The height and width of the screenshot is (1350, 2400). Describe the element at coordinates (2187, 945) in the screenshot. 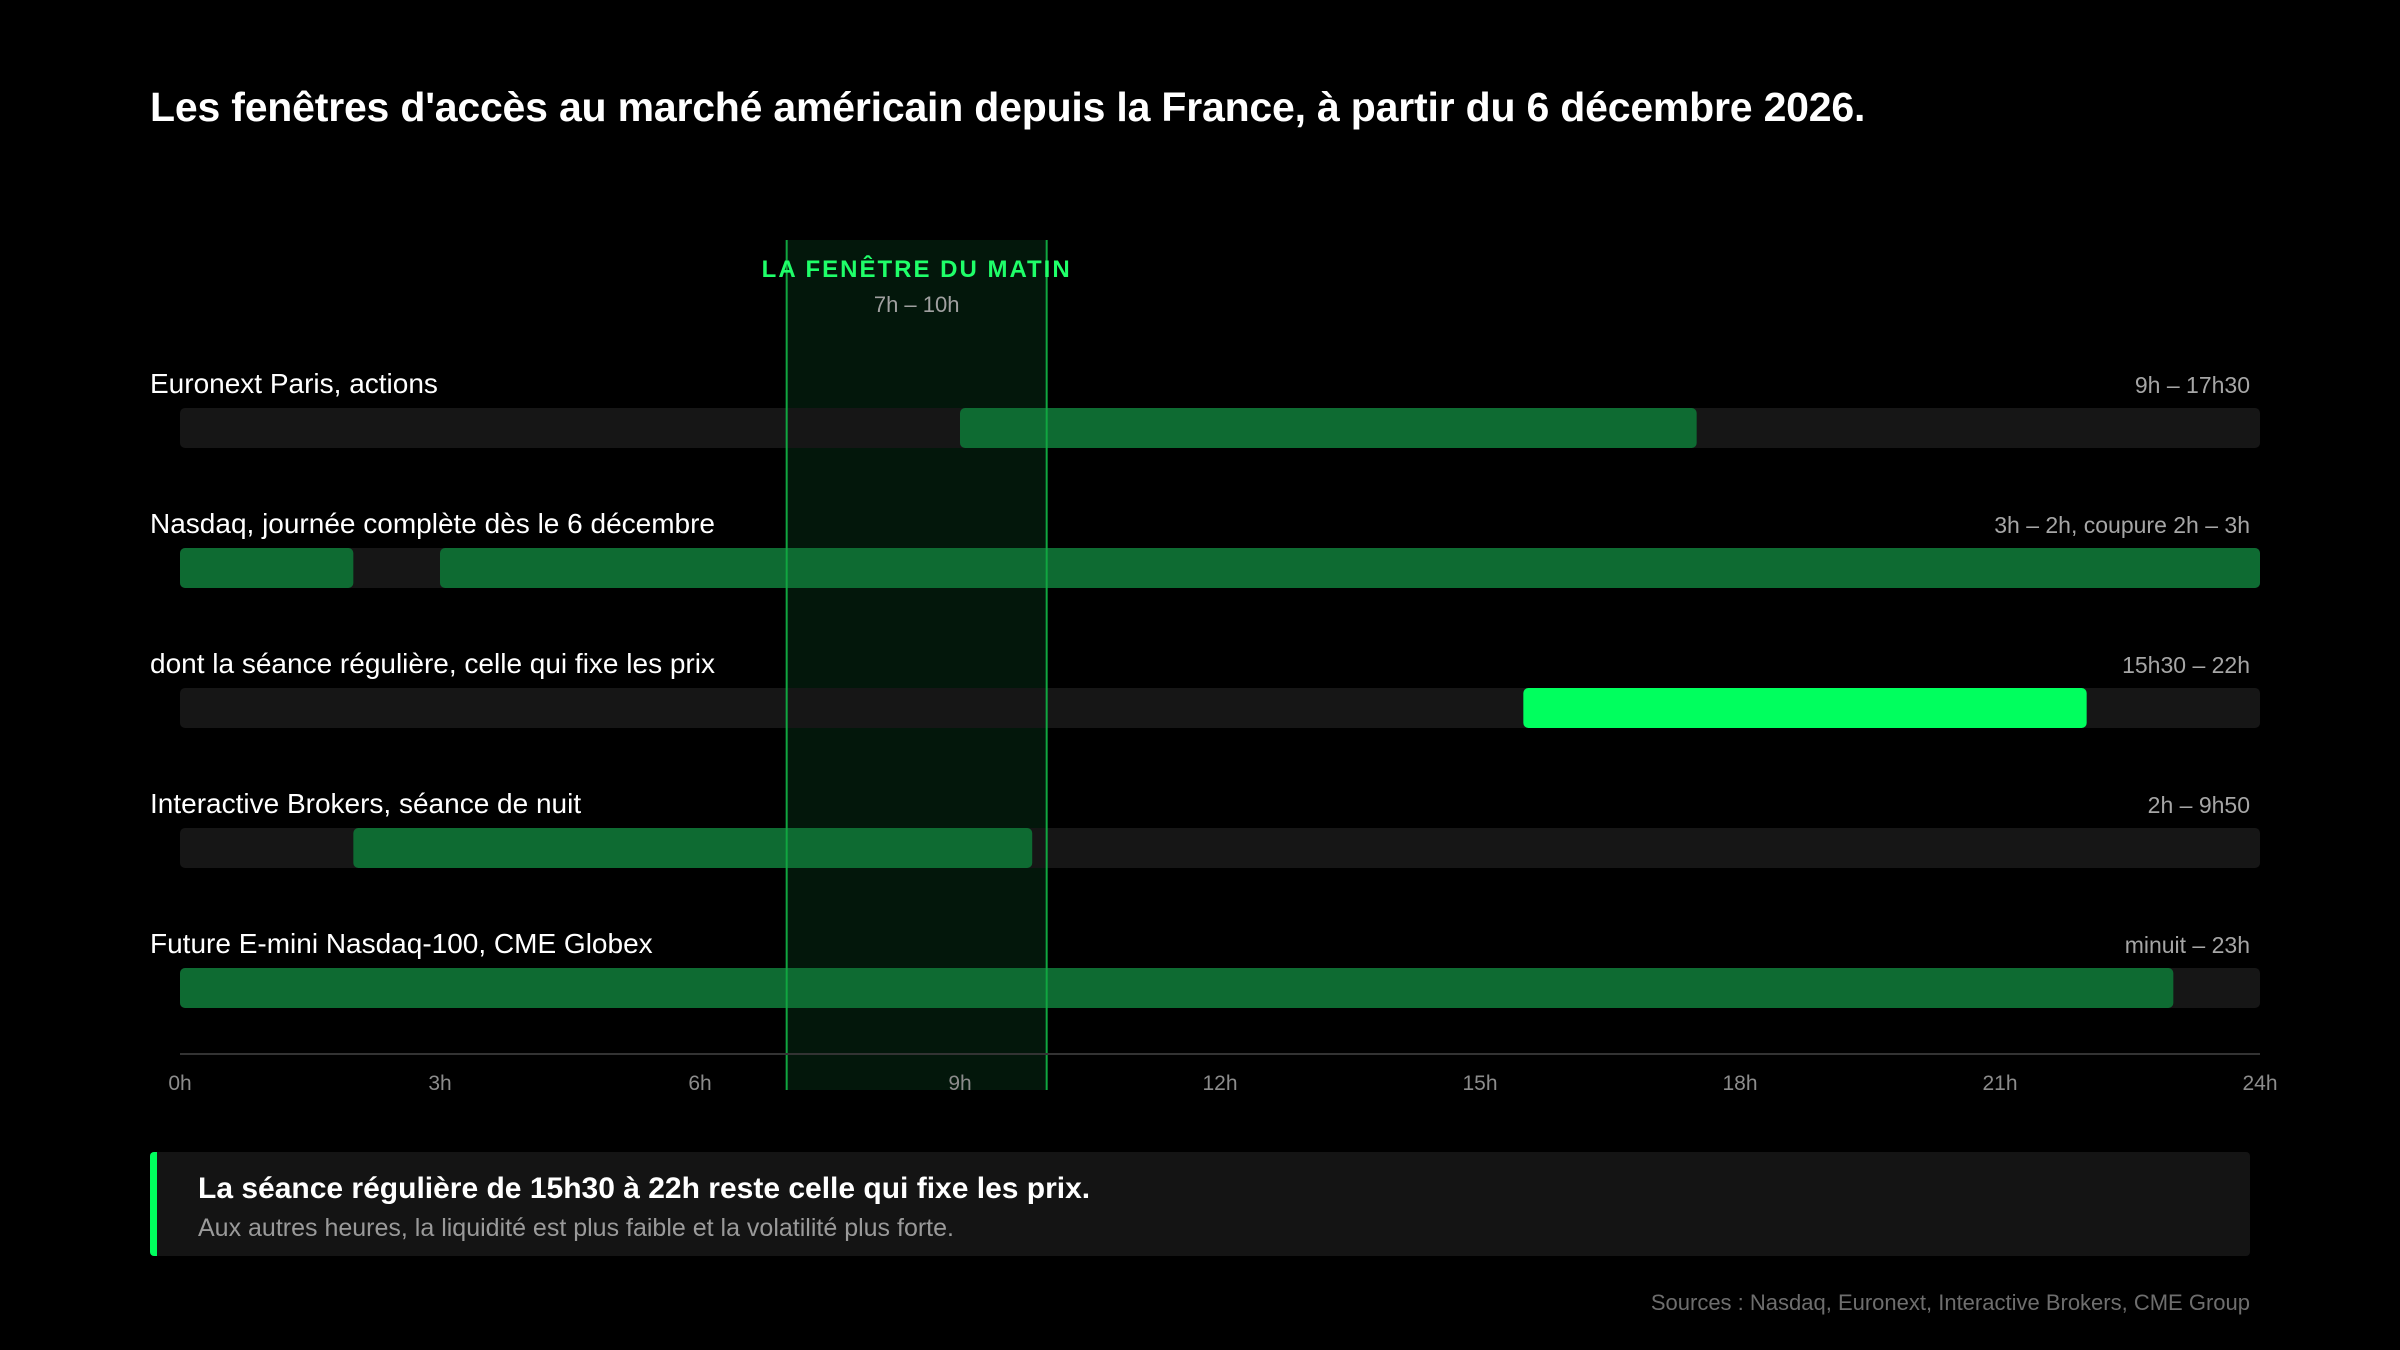

I see `row-range-text: minuit – 23h` at that location.